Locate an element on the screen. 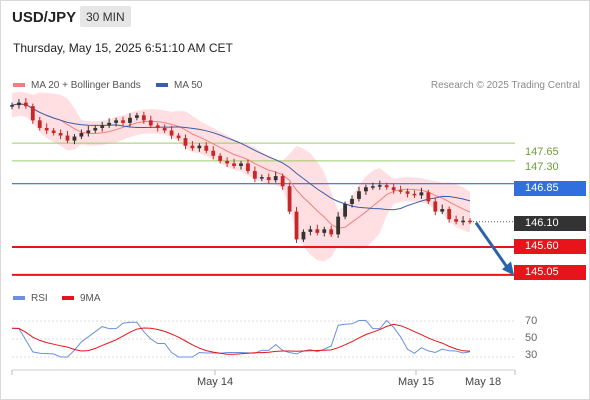 Image resolution: width=590 pixels, height=400 pixels. rsi-tick-50: 50 is located at coordinates (531, 338).